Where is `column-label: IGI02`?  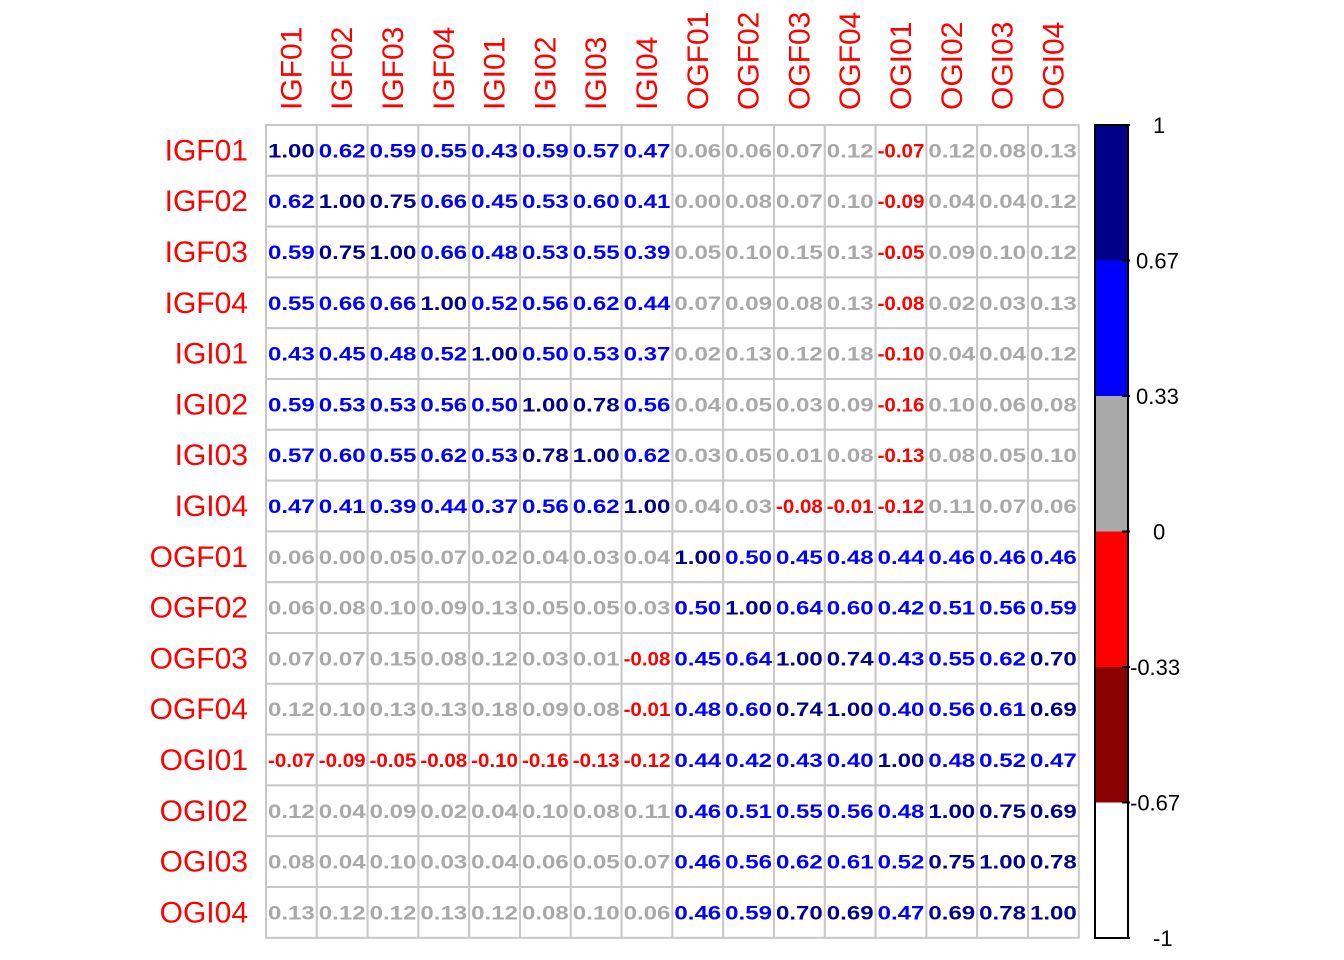 column-label: IGI02 is located at coordinates (545, 73).